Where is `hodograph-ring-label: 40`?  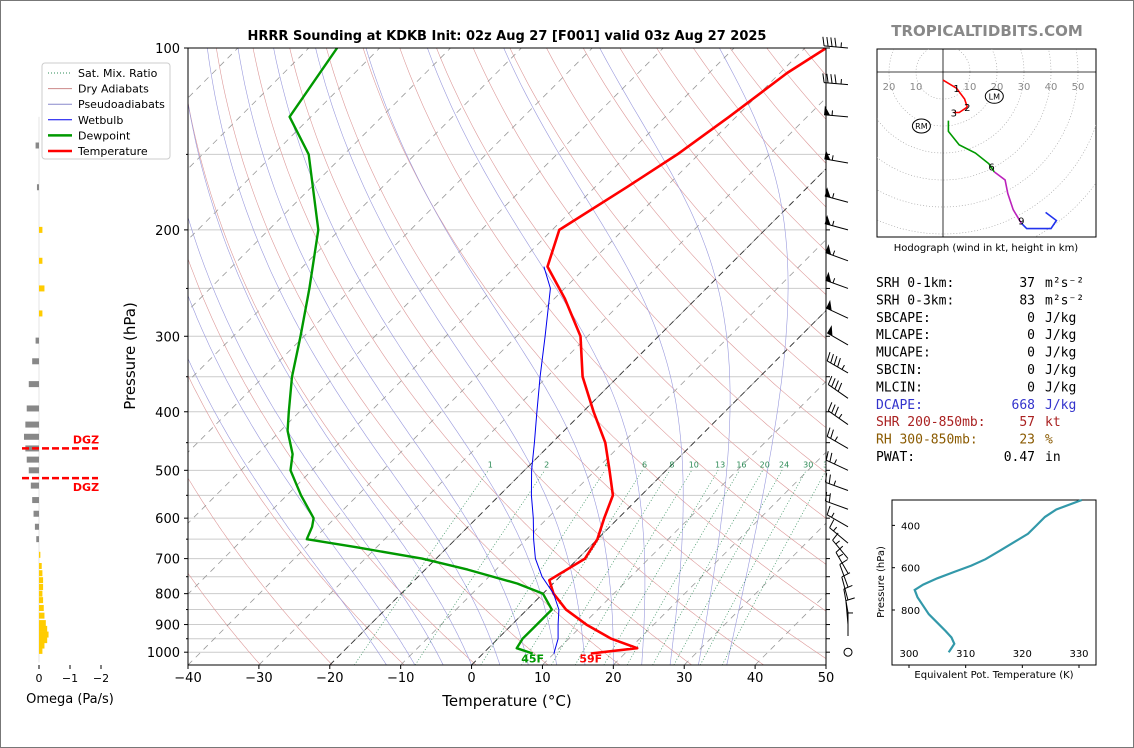 hodograph-ring-label: 40 is located at coordinates (1051, 87).